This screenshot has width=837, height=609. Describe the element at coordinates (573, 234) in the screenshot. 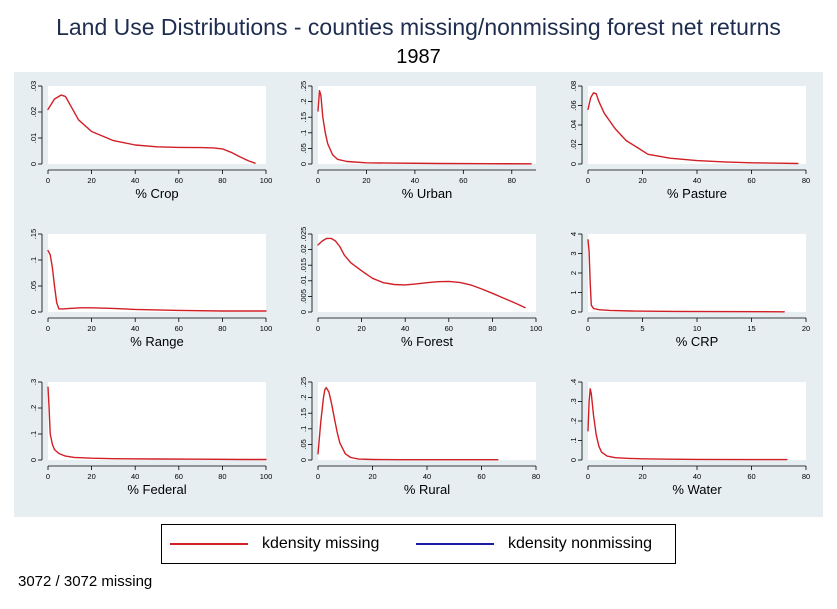

I see `y-tick-label-crp: 4` at that location.